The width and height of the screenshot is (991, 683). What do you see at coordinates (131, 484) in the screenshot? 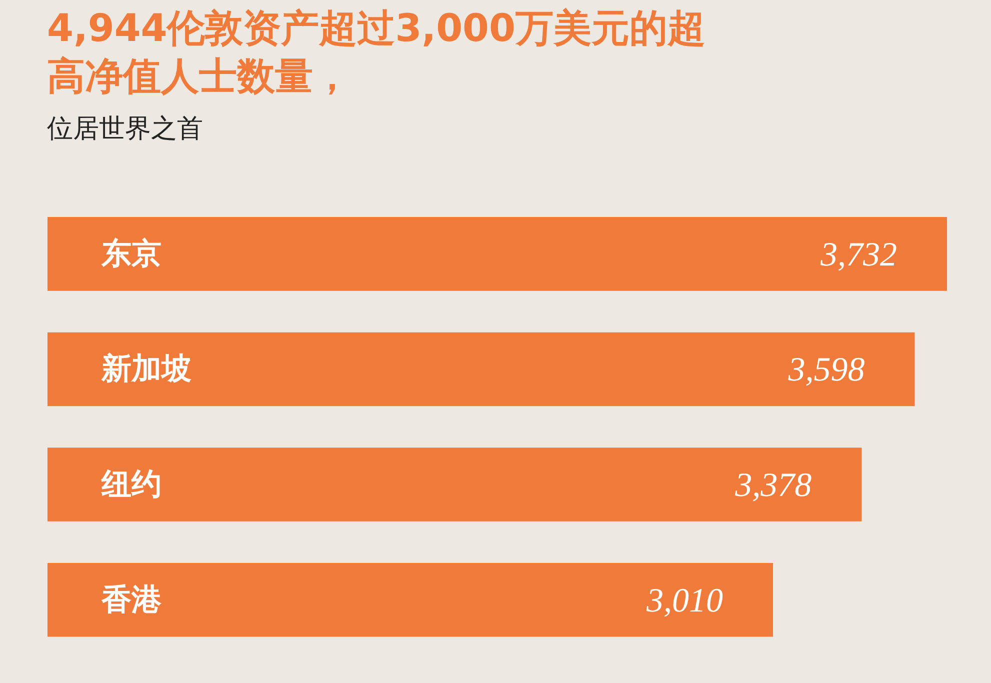
I see `y-tick-label: 纽约` at bounding box center [131, 484].